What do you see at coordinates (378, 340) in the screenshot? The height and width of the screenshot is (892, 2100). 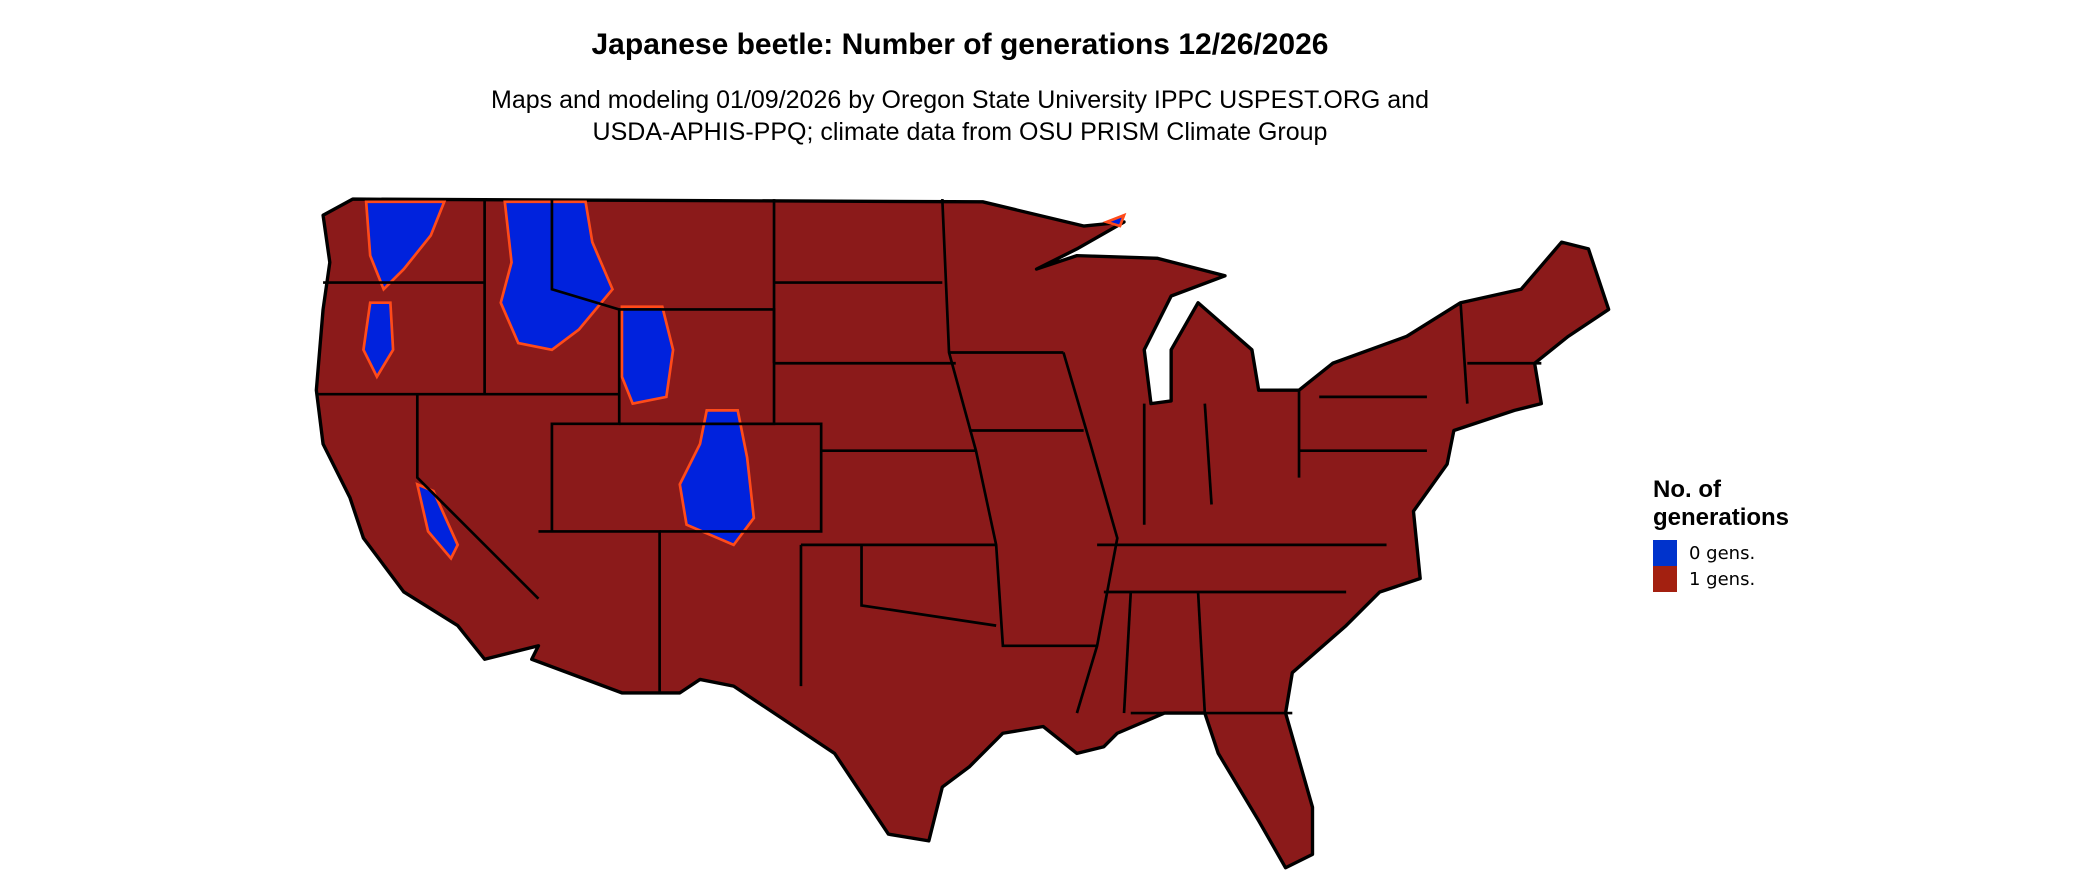 I see `blue-area-oregon-cascades` at bounding box center [378, 340].